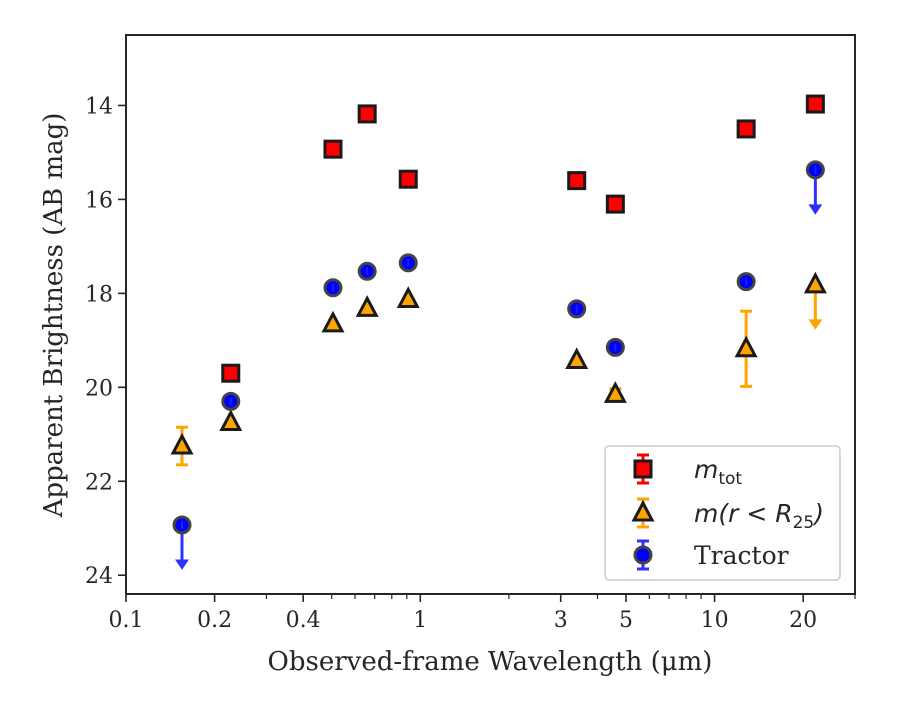 The image size is (900, 705). I want to click on x-tick-label: 5, so click(626, 620).